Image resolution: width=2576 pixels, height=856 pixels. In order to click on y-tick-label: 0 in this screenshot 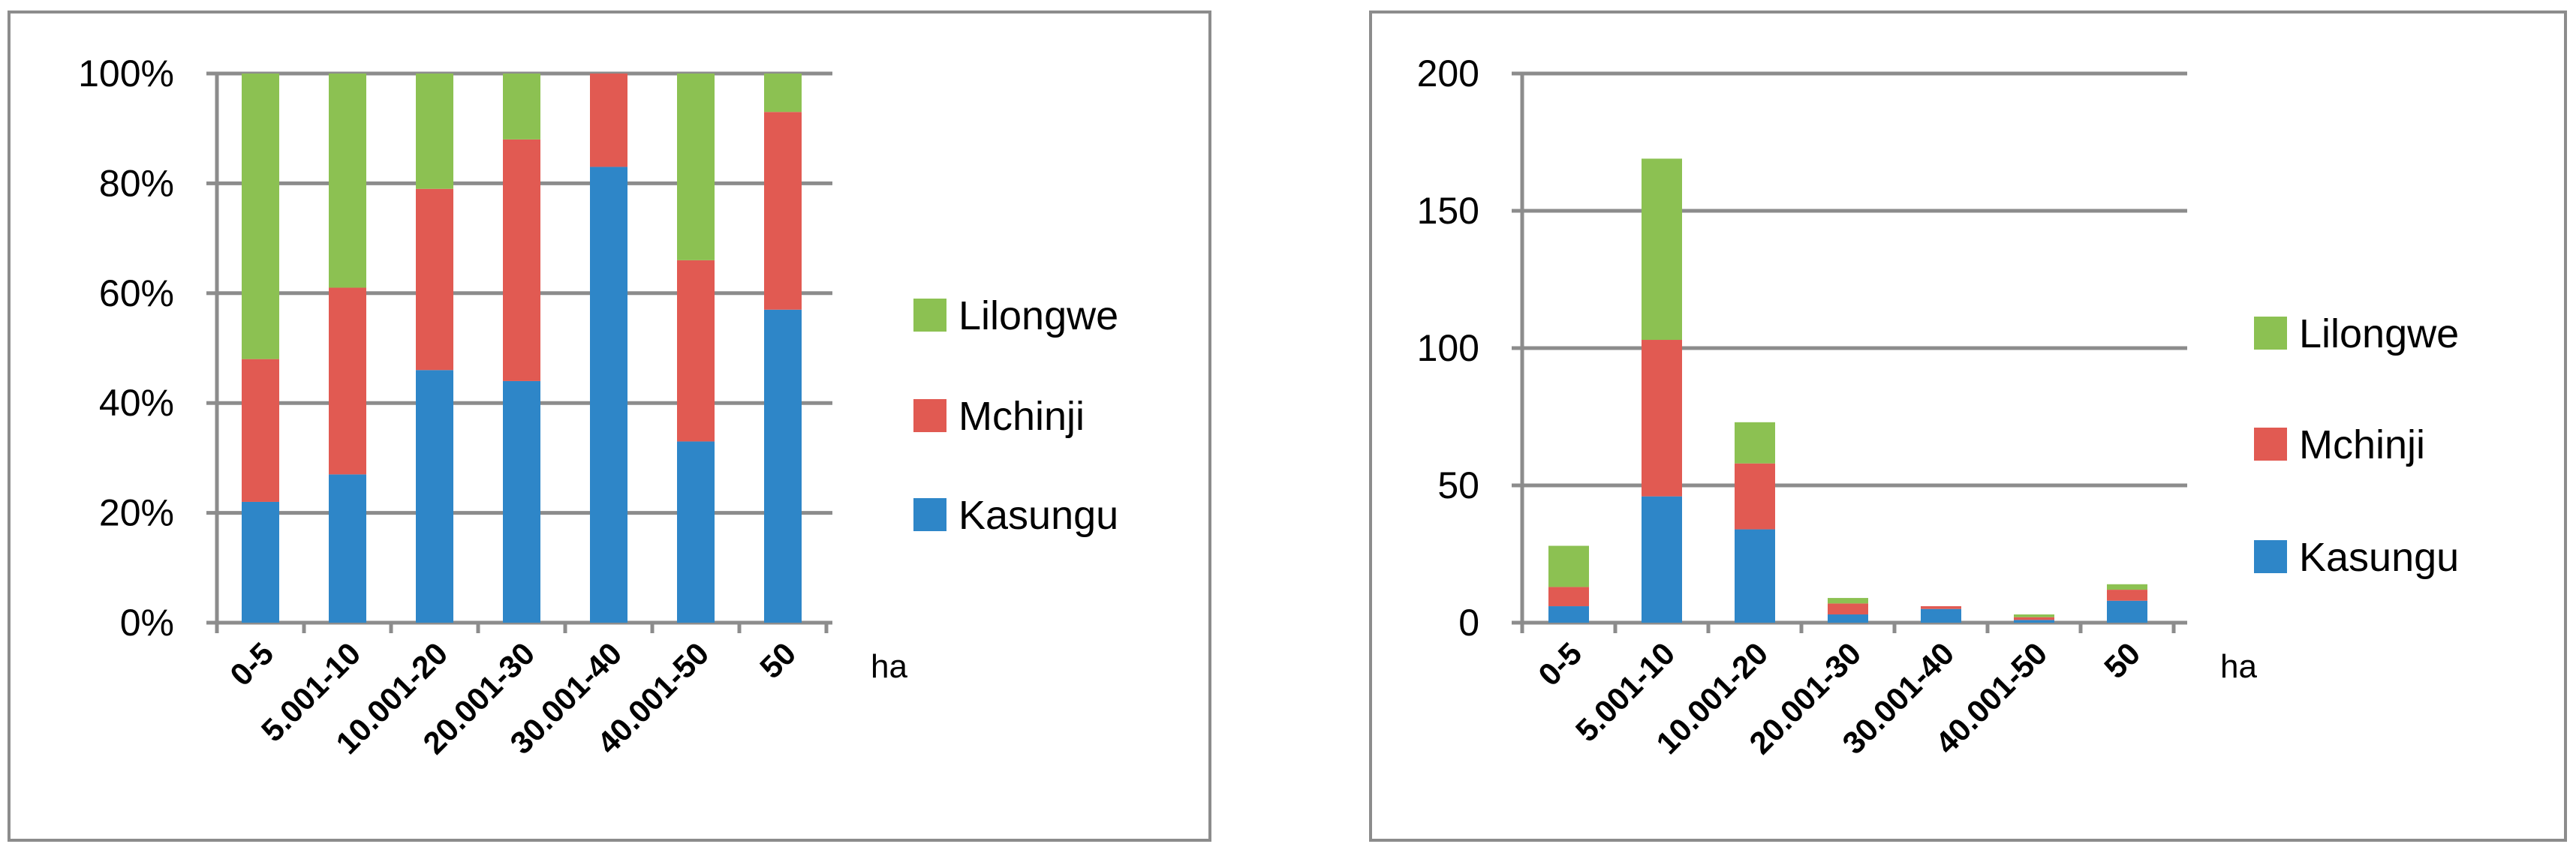, I will do `click(1468, 623)`.